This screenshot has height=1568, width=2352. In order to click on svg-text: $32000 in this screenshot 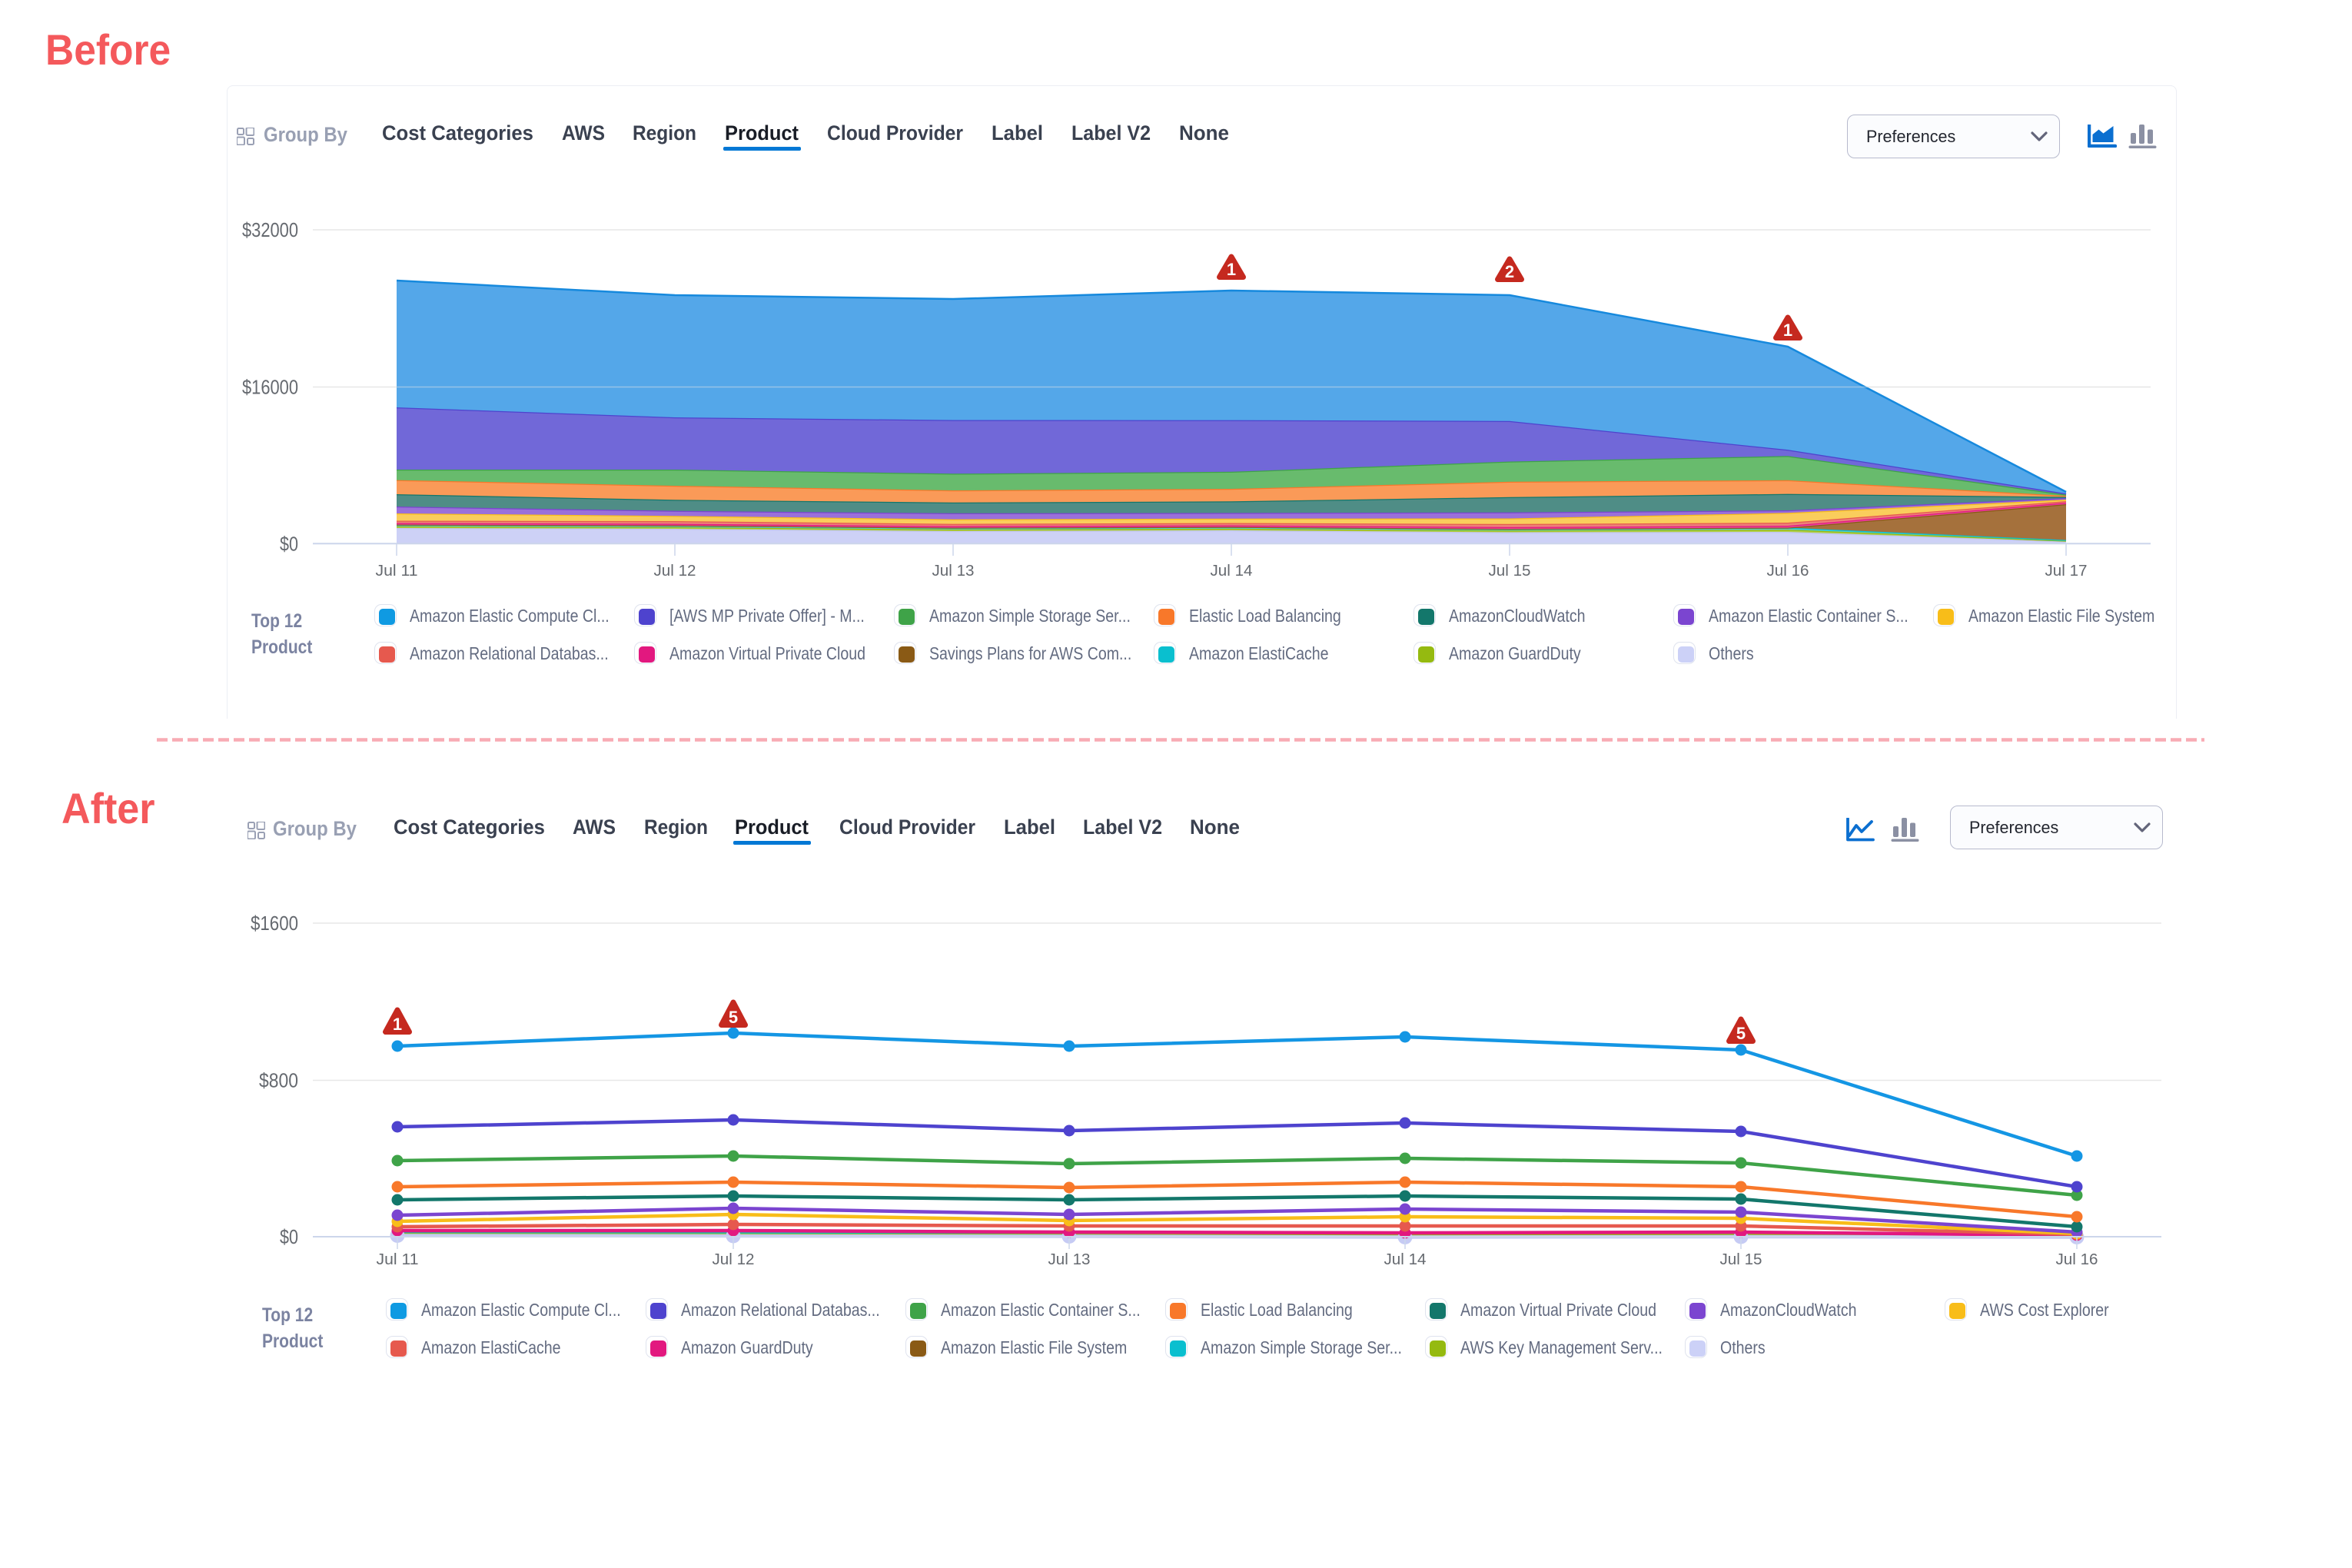, I will do `click(270, 230)`.